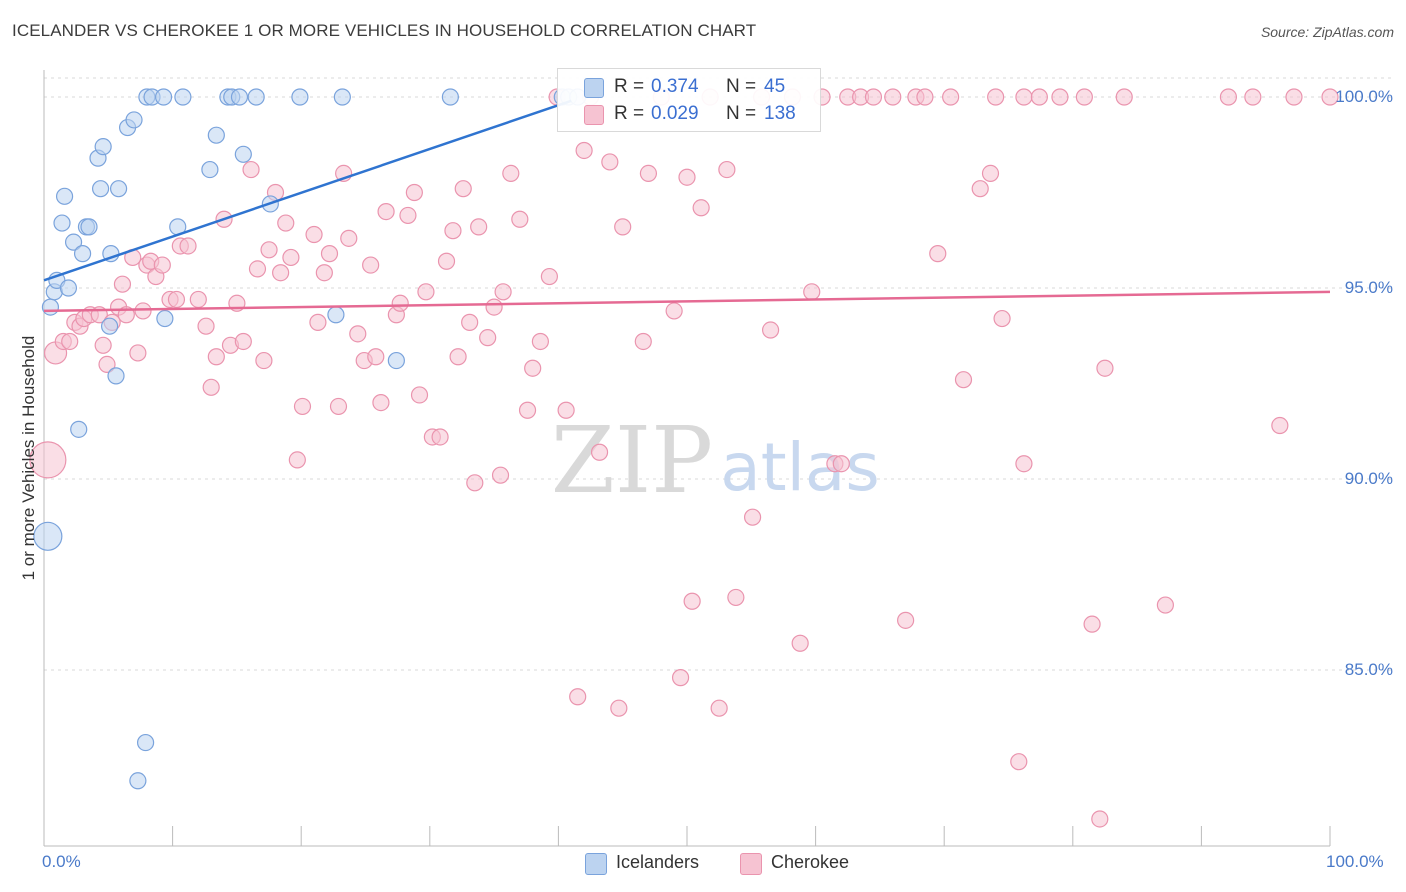  What do you see at coordinates (1368, 287) in the screenshot?
I see `y-tick-label-95: 95.0%` at bounding box center [1368, 287].